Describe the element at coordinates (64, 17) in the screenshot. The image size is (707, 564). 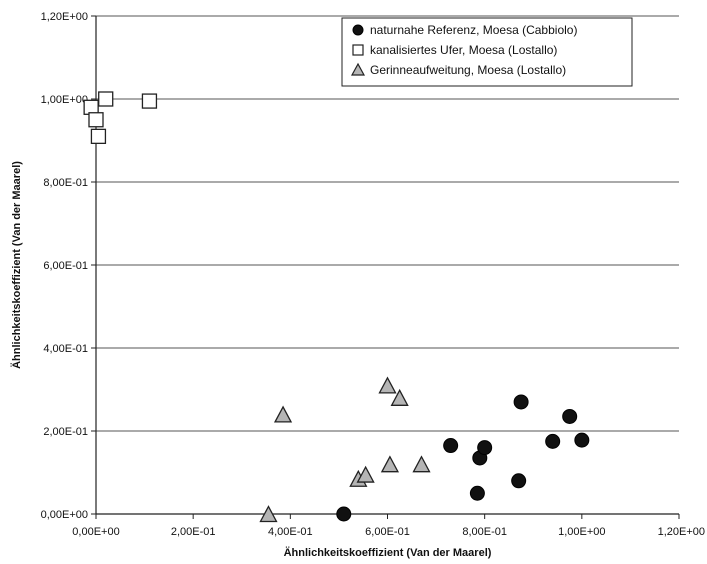
I see `y-tick-label: 1,20E+00` at that location.